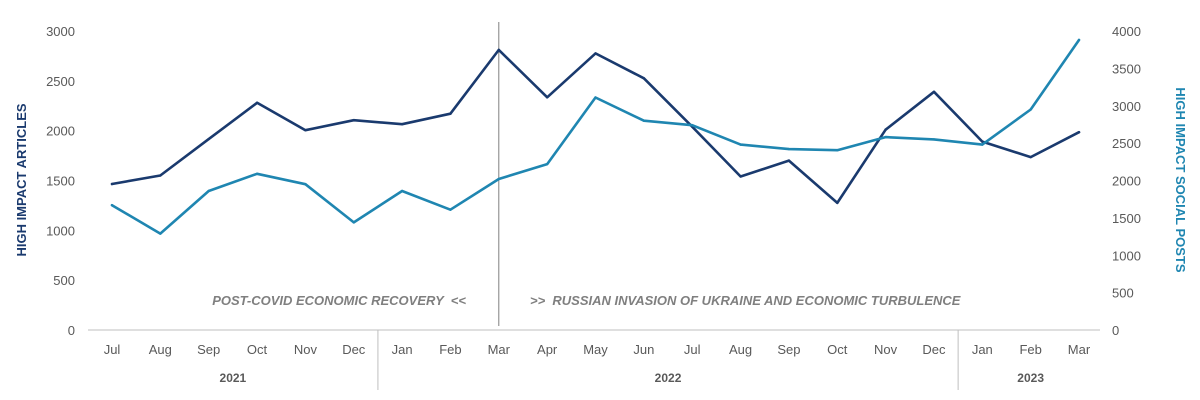 The width and height of the screenshot is (1200, 400). Describe the element at coordinates (233, 378) in the screenshot. I see `year-label: 2021` at that location.